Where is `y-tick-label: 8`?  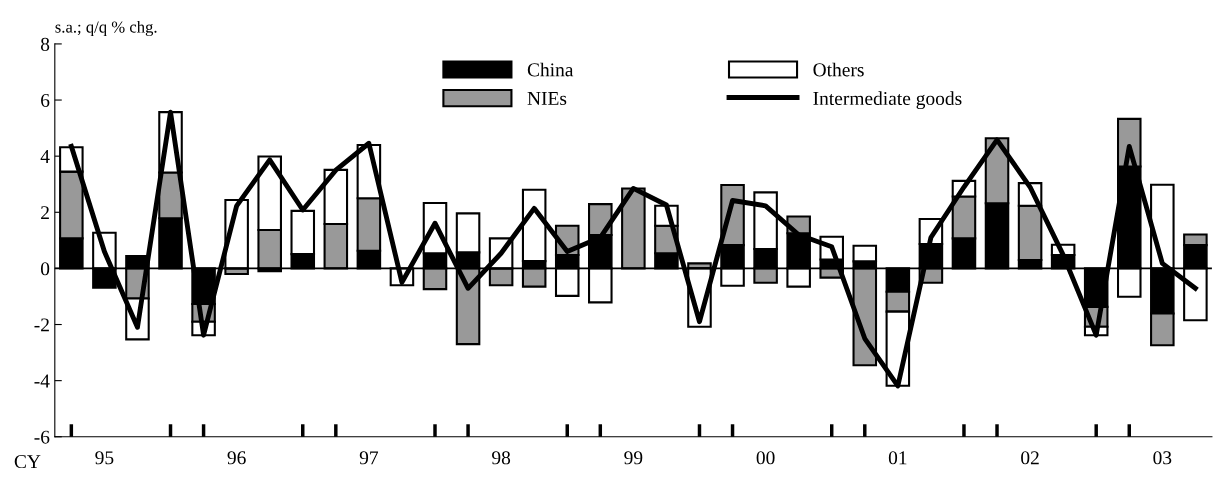
y-tick-label: 8 is located at coordinates (45, 44).